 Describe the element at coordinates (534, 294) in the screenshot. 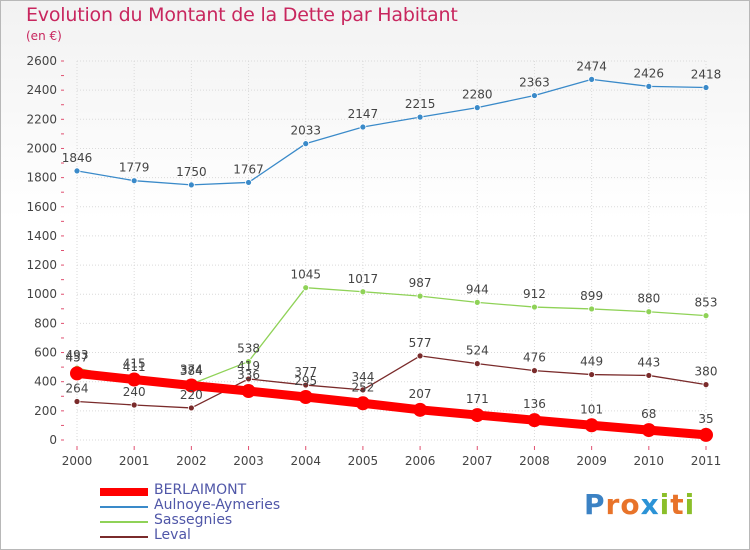

I see `data-label: 912` at that location.